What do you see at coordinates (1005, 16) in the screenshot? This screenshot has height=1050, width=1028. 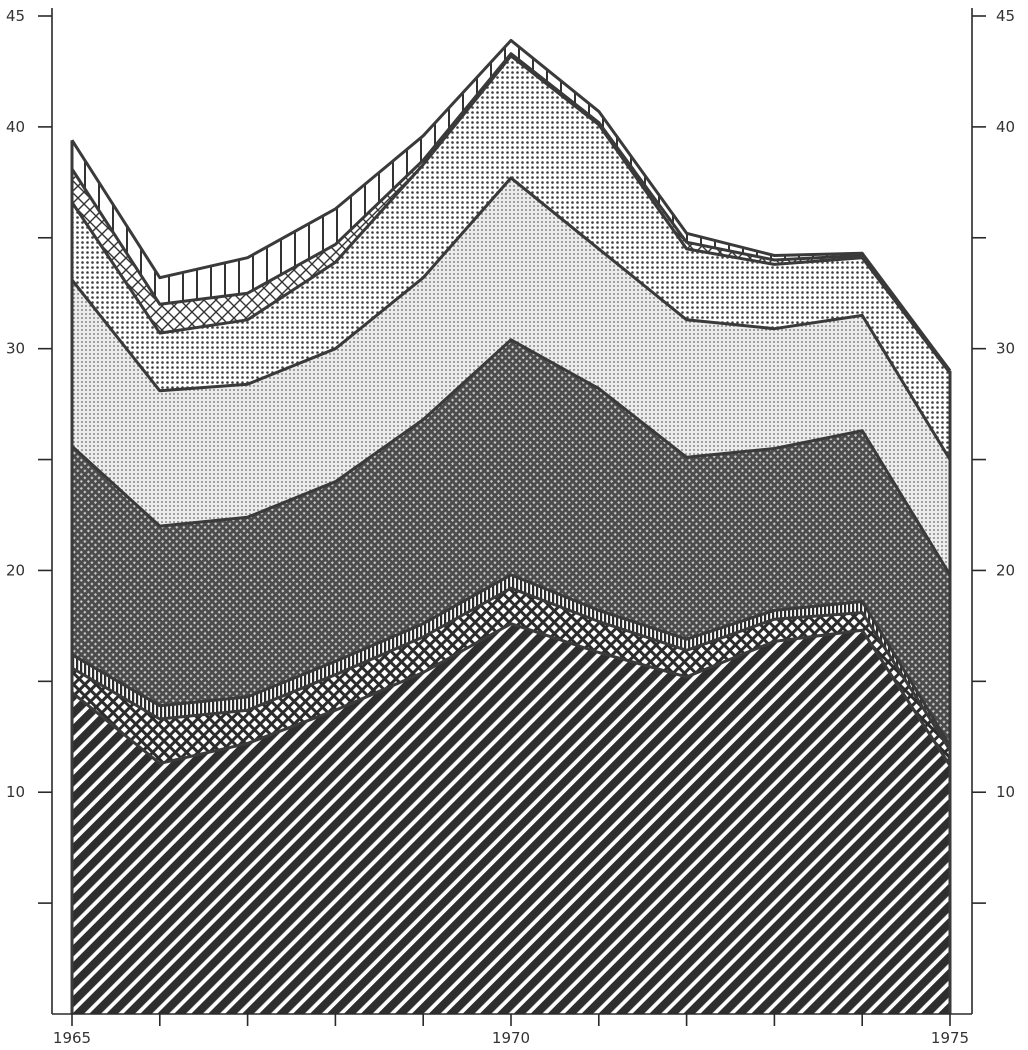 I see `right-y-tick-label-45: 45` at bounding box center [1005, 16].